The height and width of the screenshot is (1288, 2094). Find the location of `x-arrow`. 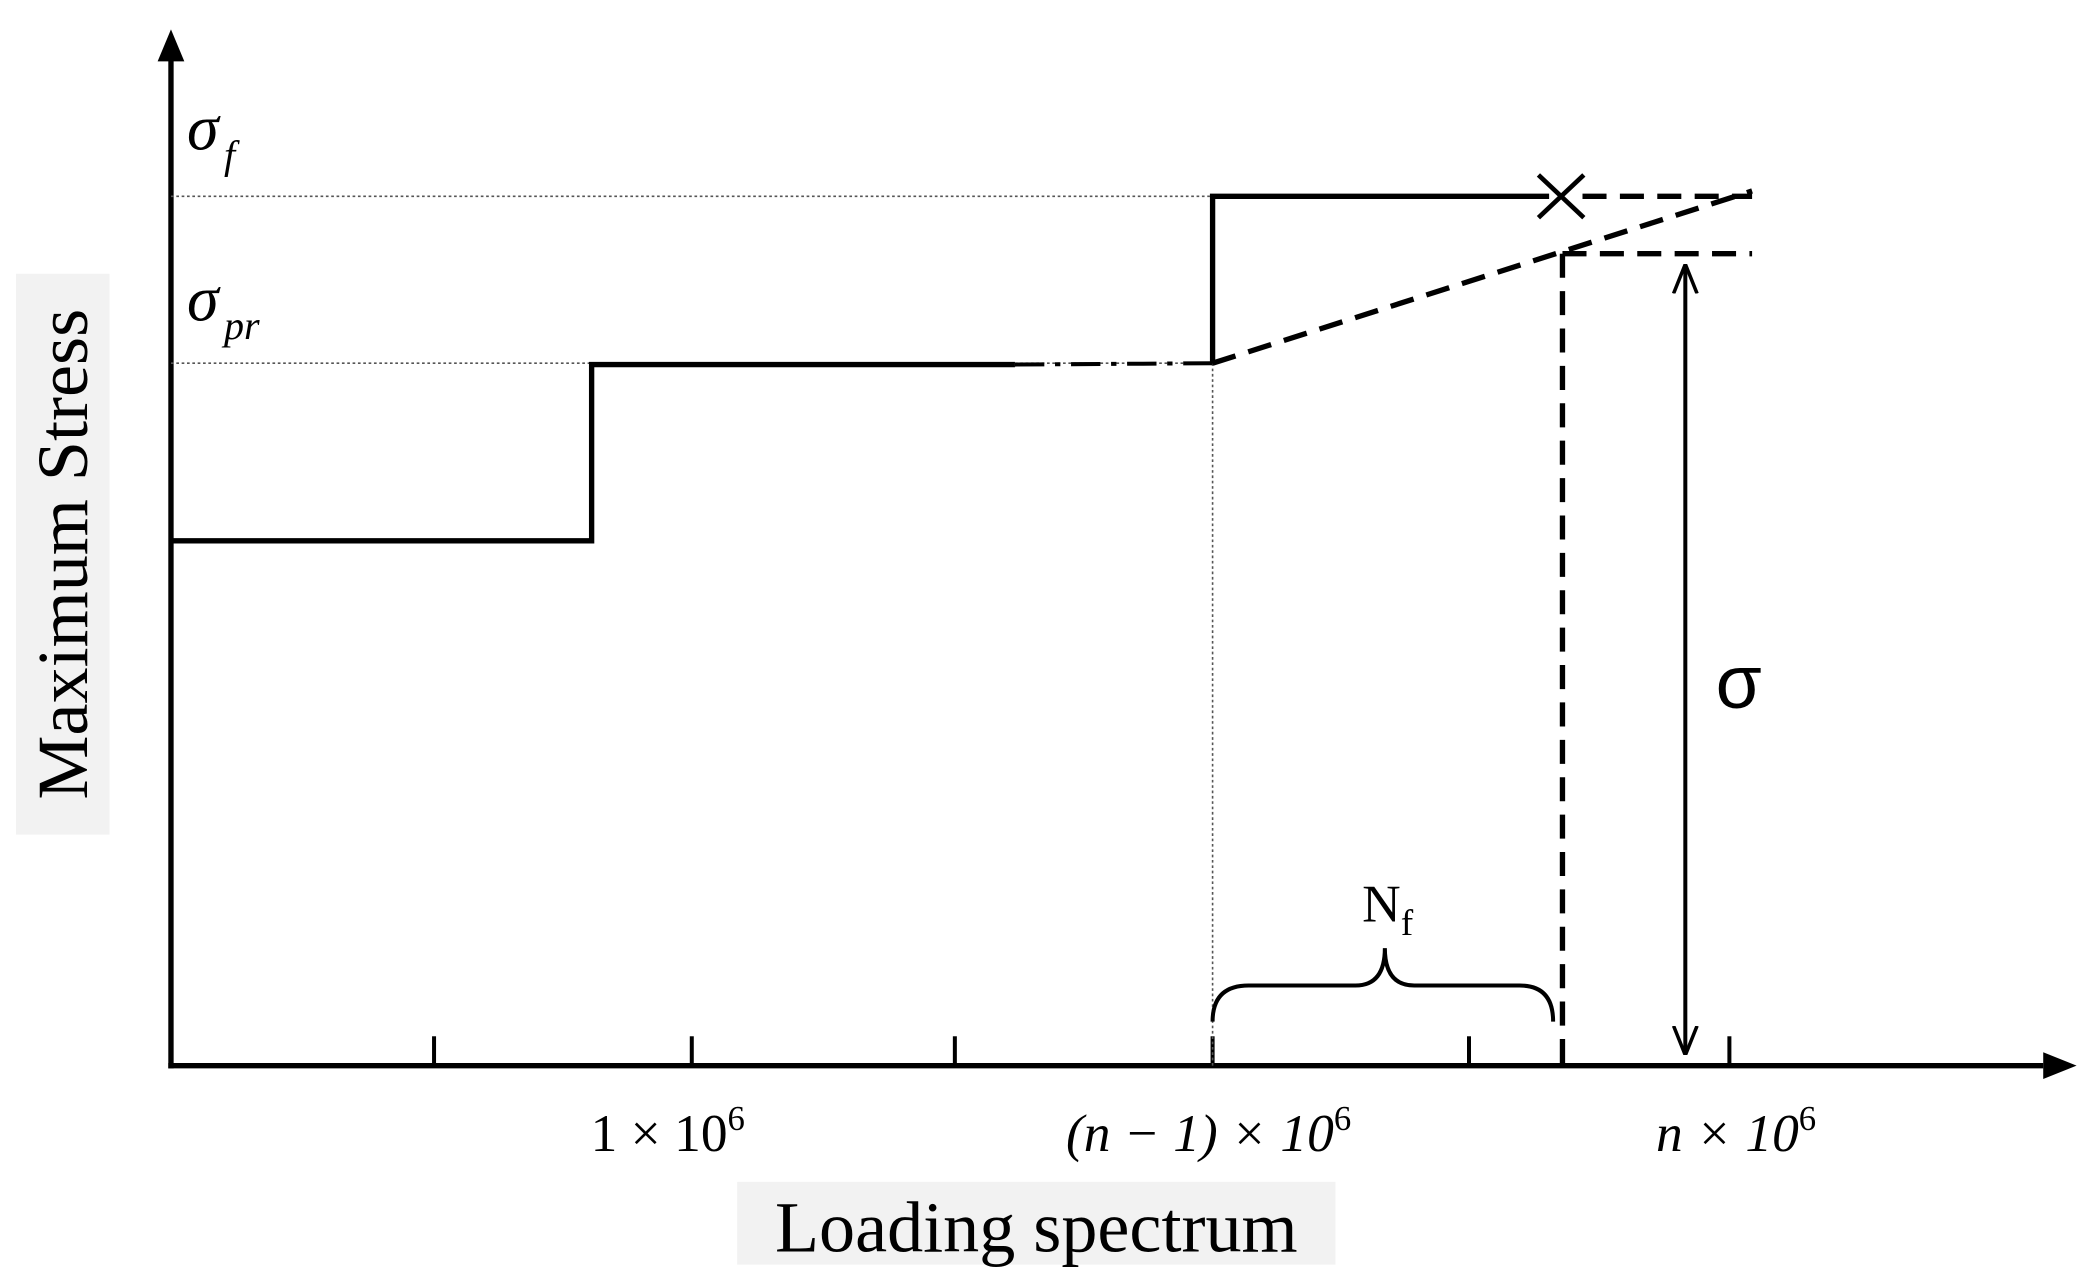

x-arrow is located at coordinates (2060, 1066).